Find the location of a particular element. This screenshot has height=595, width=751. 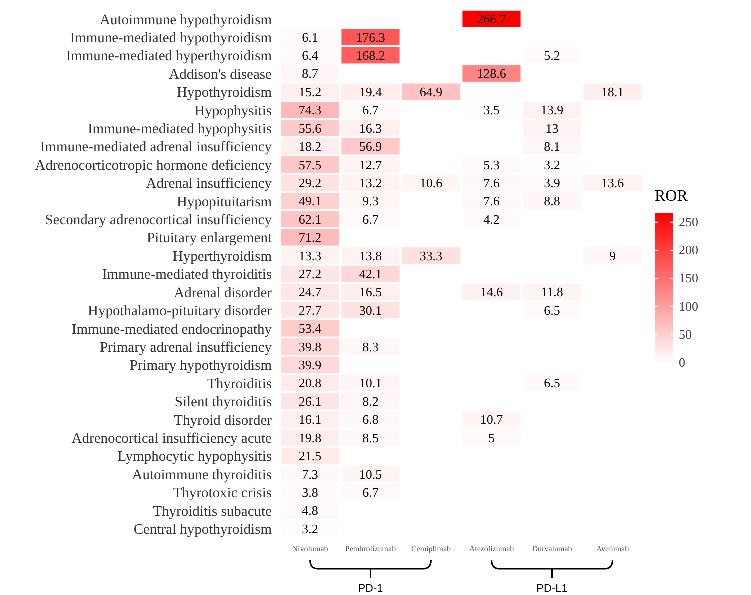

data-label: 55.6 is located at coordinates (310, 128).